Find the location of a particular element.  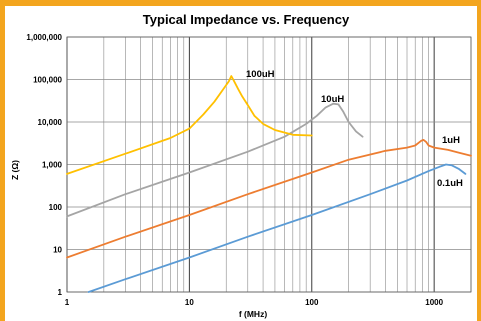

x-axis-label: f (MHz) is located at coordinates (253, 314).